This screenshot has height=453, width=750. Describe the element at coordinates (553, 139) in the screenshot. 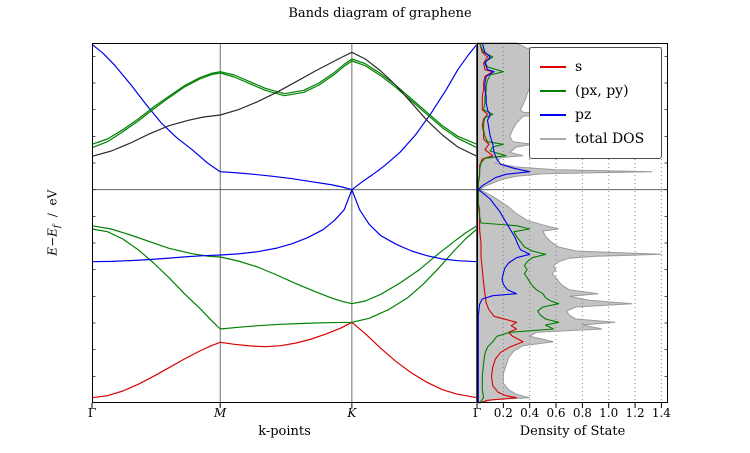

I see `legend-line-total-dos-icon` at that location.